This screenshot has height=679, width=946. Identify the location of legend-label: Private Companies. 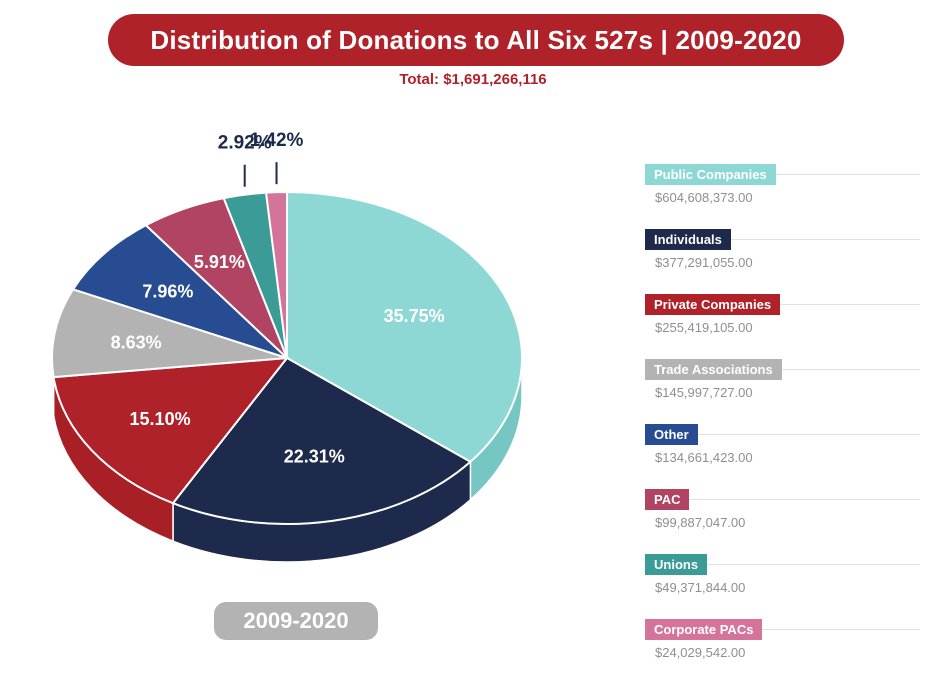
(713, 304).